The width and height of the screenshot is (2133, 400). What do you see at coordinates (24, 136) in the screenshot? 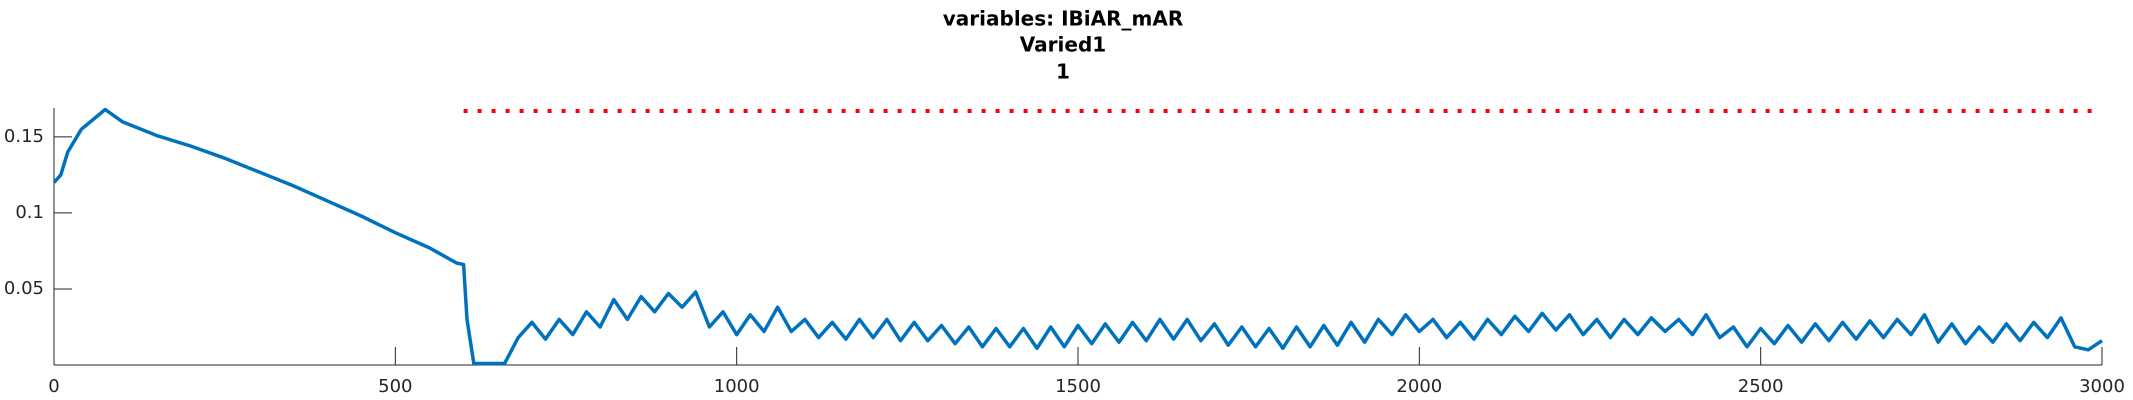
I see `y-tick-label: 0.15` at bounding box center [24, 136].